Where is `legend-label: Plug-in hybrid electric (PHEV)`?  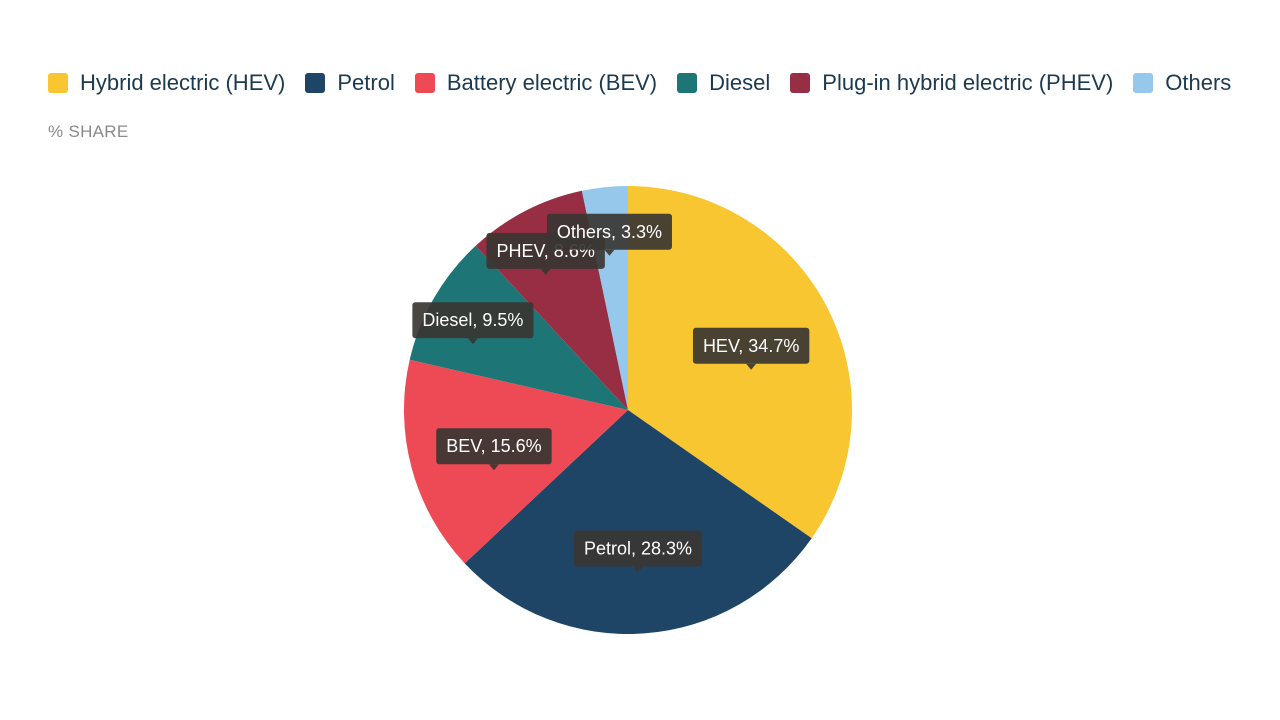 legend-label: Plug-in hybrid electric (PHEV) is located at coordinates (968, 82).